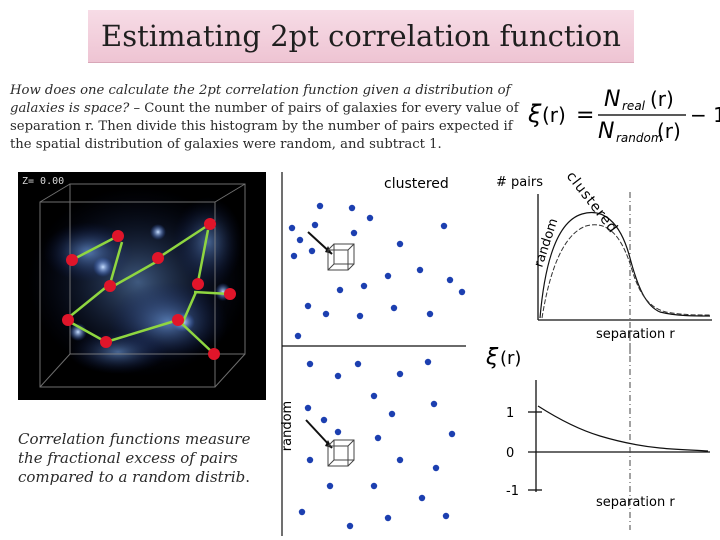  What do you see at coordinates (623, 116) in the screenshot?
I see `correlation-formula: ξ (r) = N real (r) N random (r) − 1` at bounding box center [623, 116].